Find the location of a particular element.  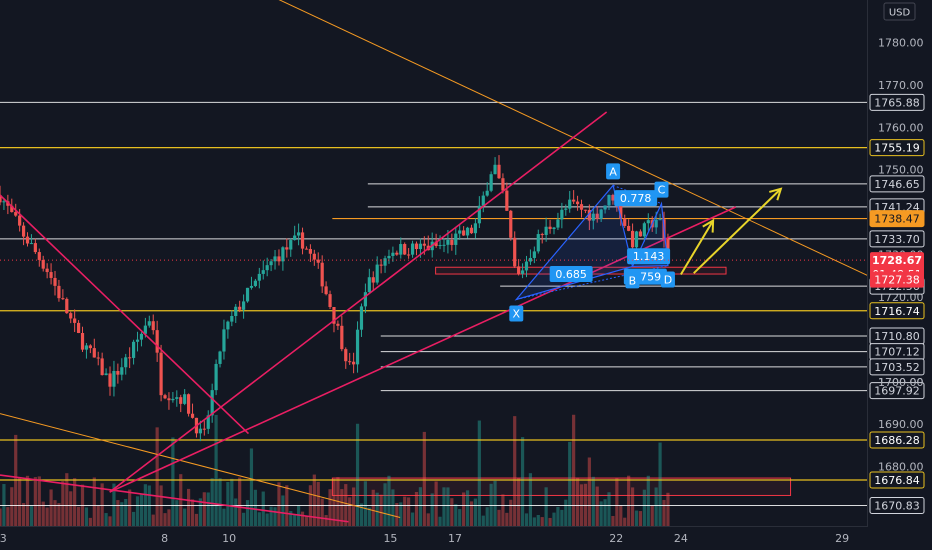

trend-line is located at coordinates (200, 466).